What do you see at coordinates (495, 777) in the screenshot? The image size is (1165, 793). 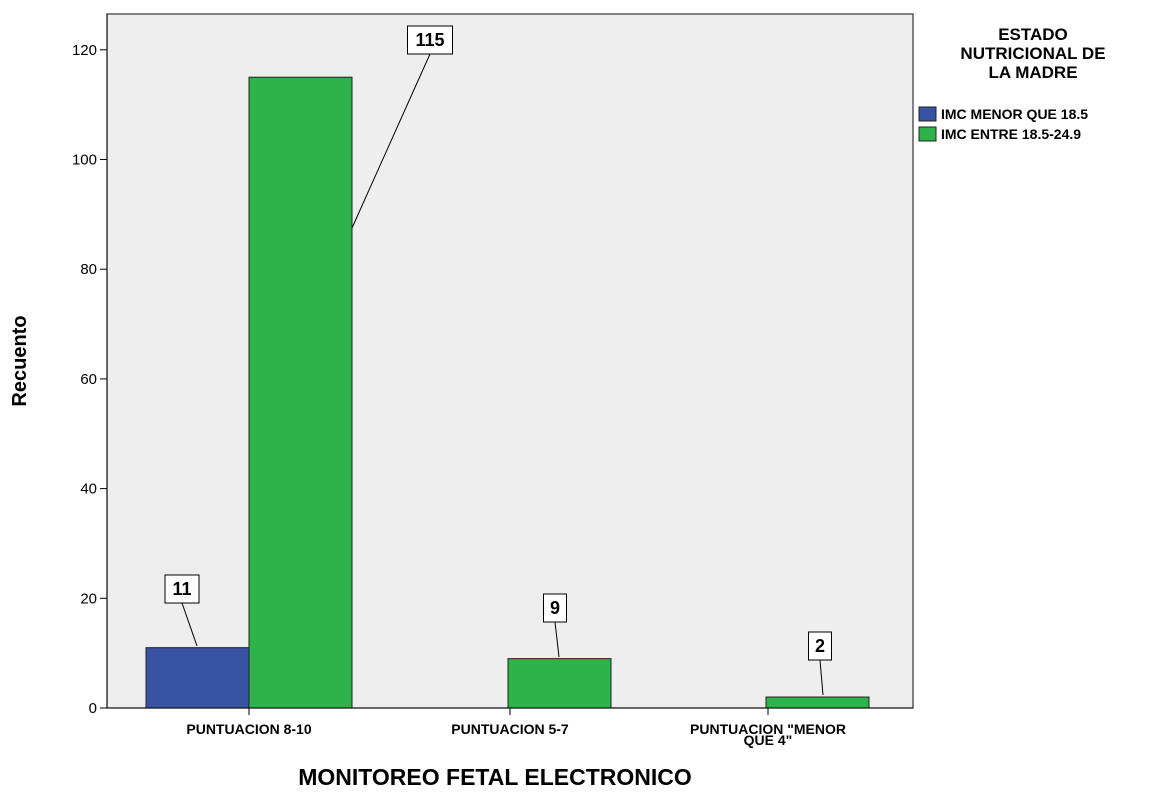 I see `x-axis-title: MONITOREO FETAL ELECTRONICO` at bounding box center [495, 777].